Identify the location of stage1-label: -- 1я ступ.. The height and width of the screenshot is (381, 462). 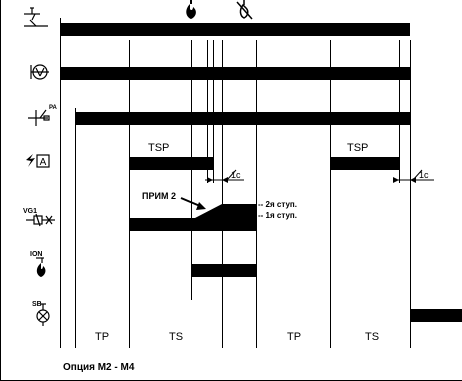
(277, 215).